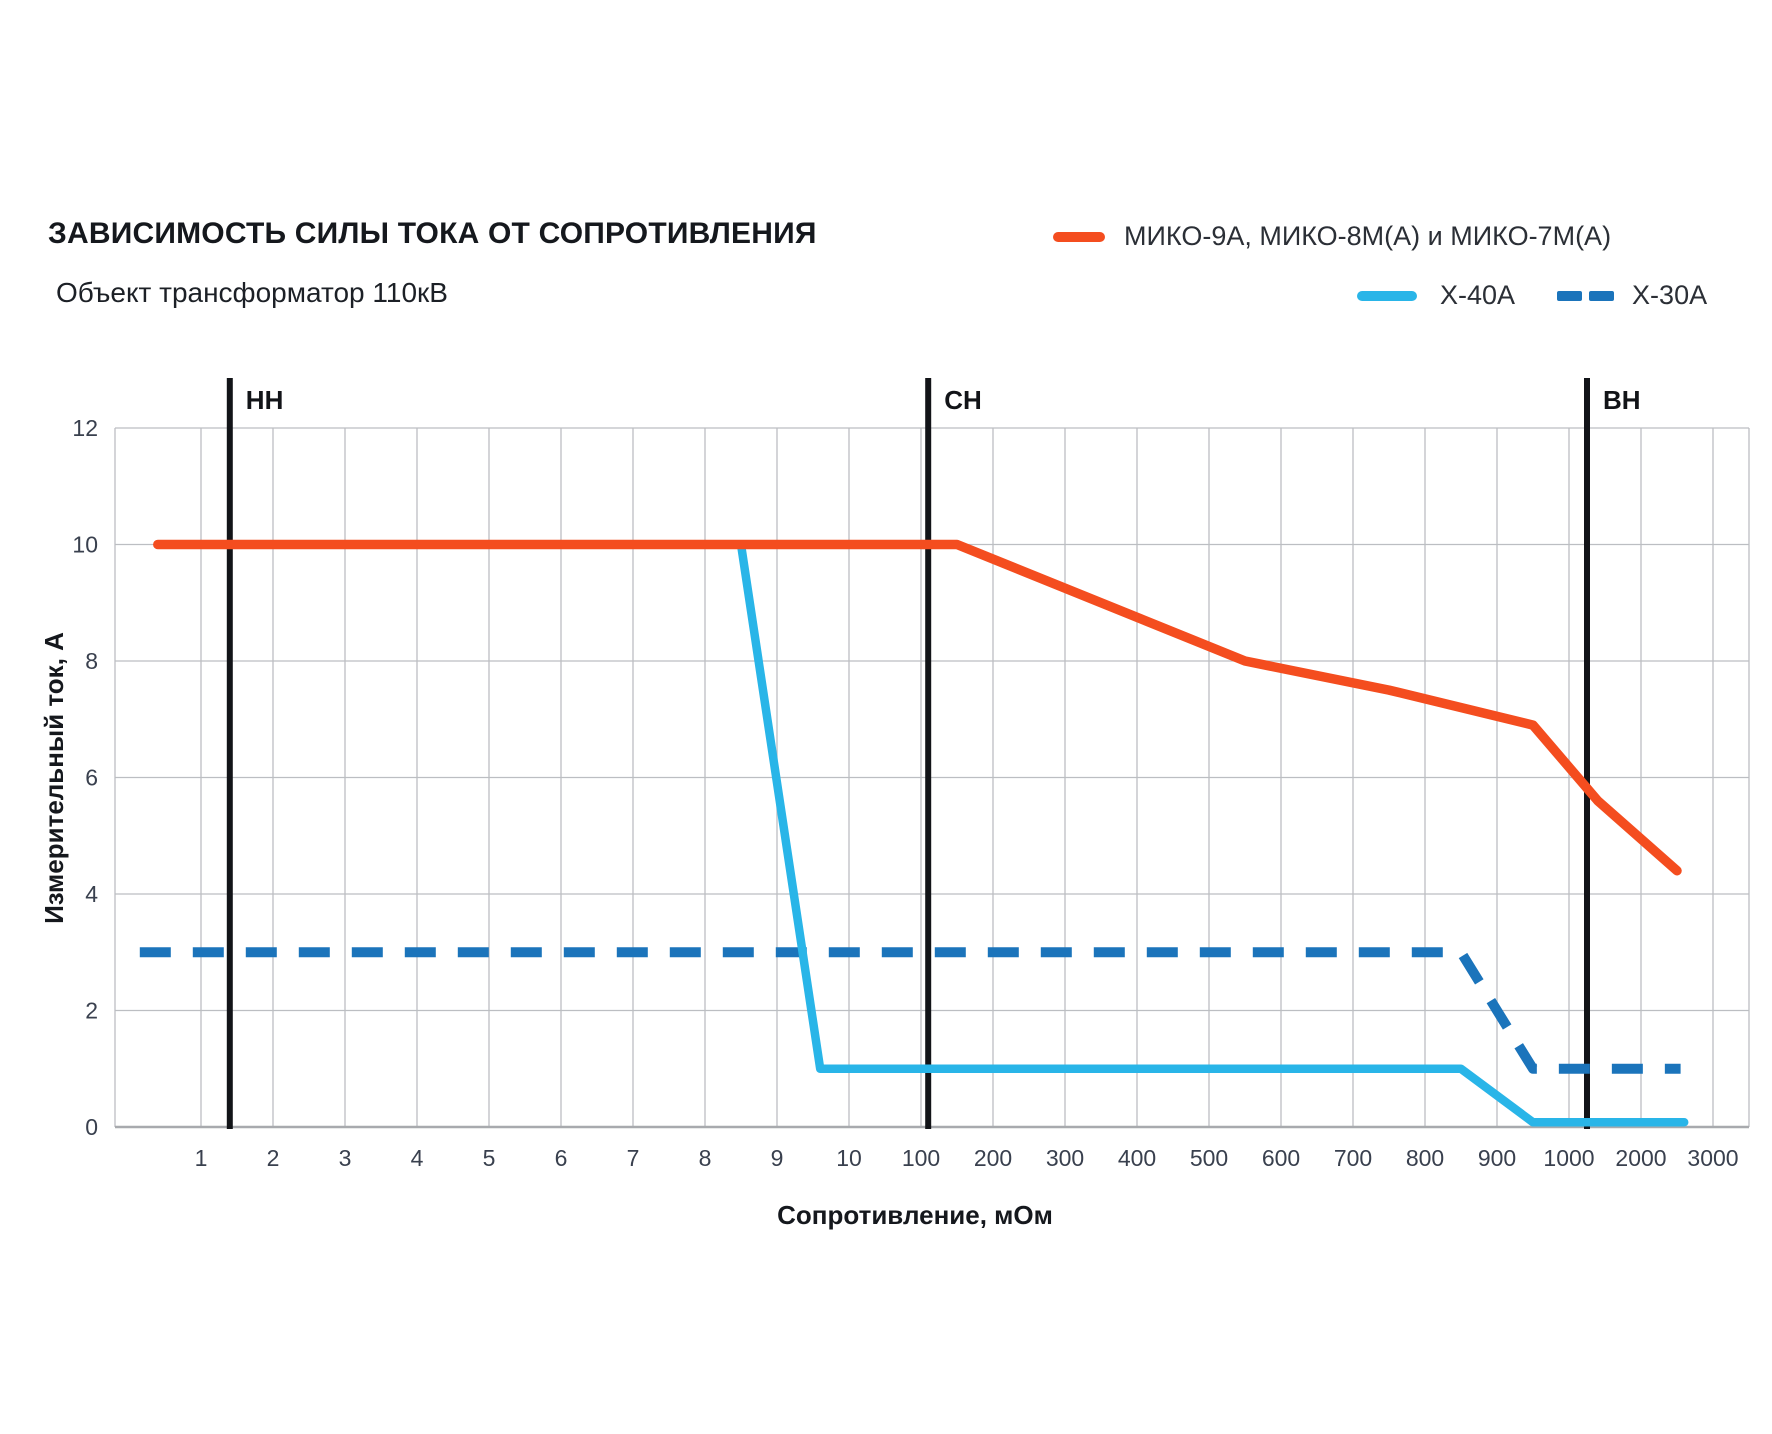 The image size is (1772, 1434). Describe the element at coordinates (1368, 236) in the screenshot. I see `legend-label-miko: МИКО-9А, МИКО-8М(А) и МИКО-7М(А)` at that location.